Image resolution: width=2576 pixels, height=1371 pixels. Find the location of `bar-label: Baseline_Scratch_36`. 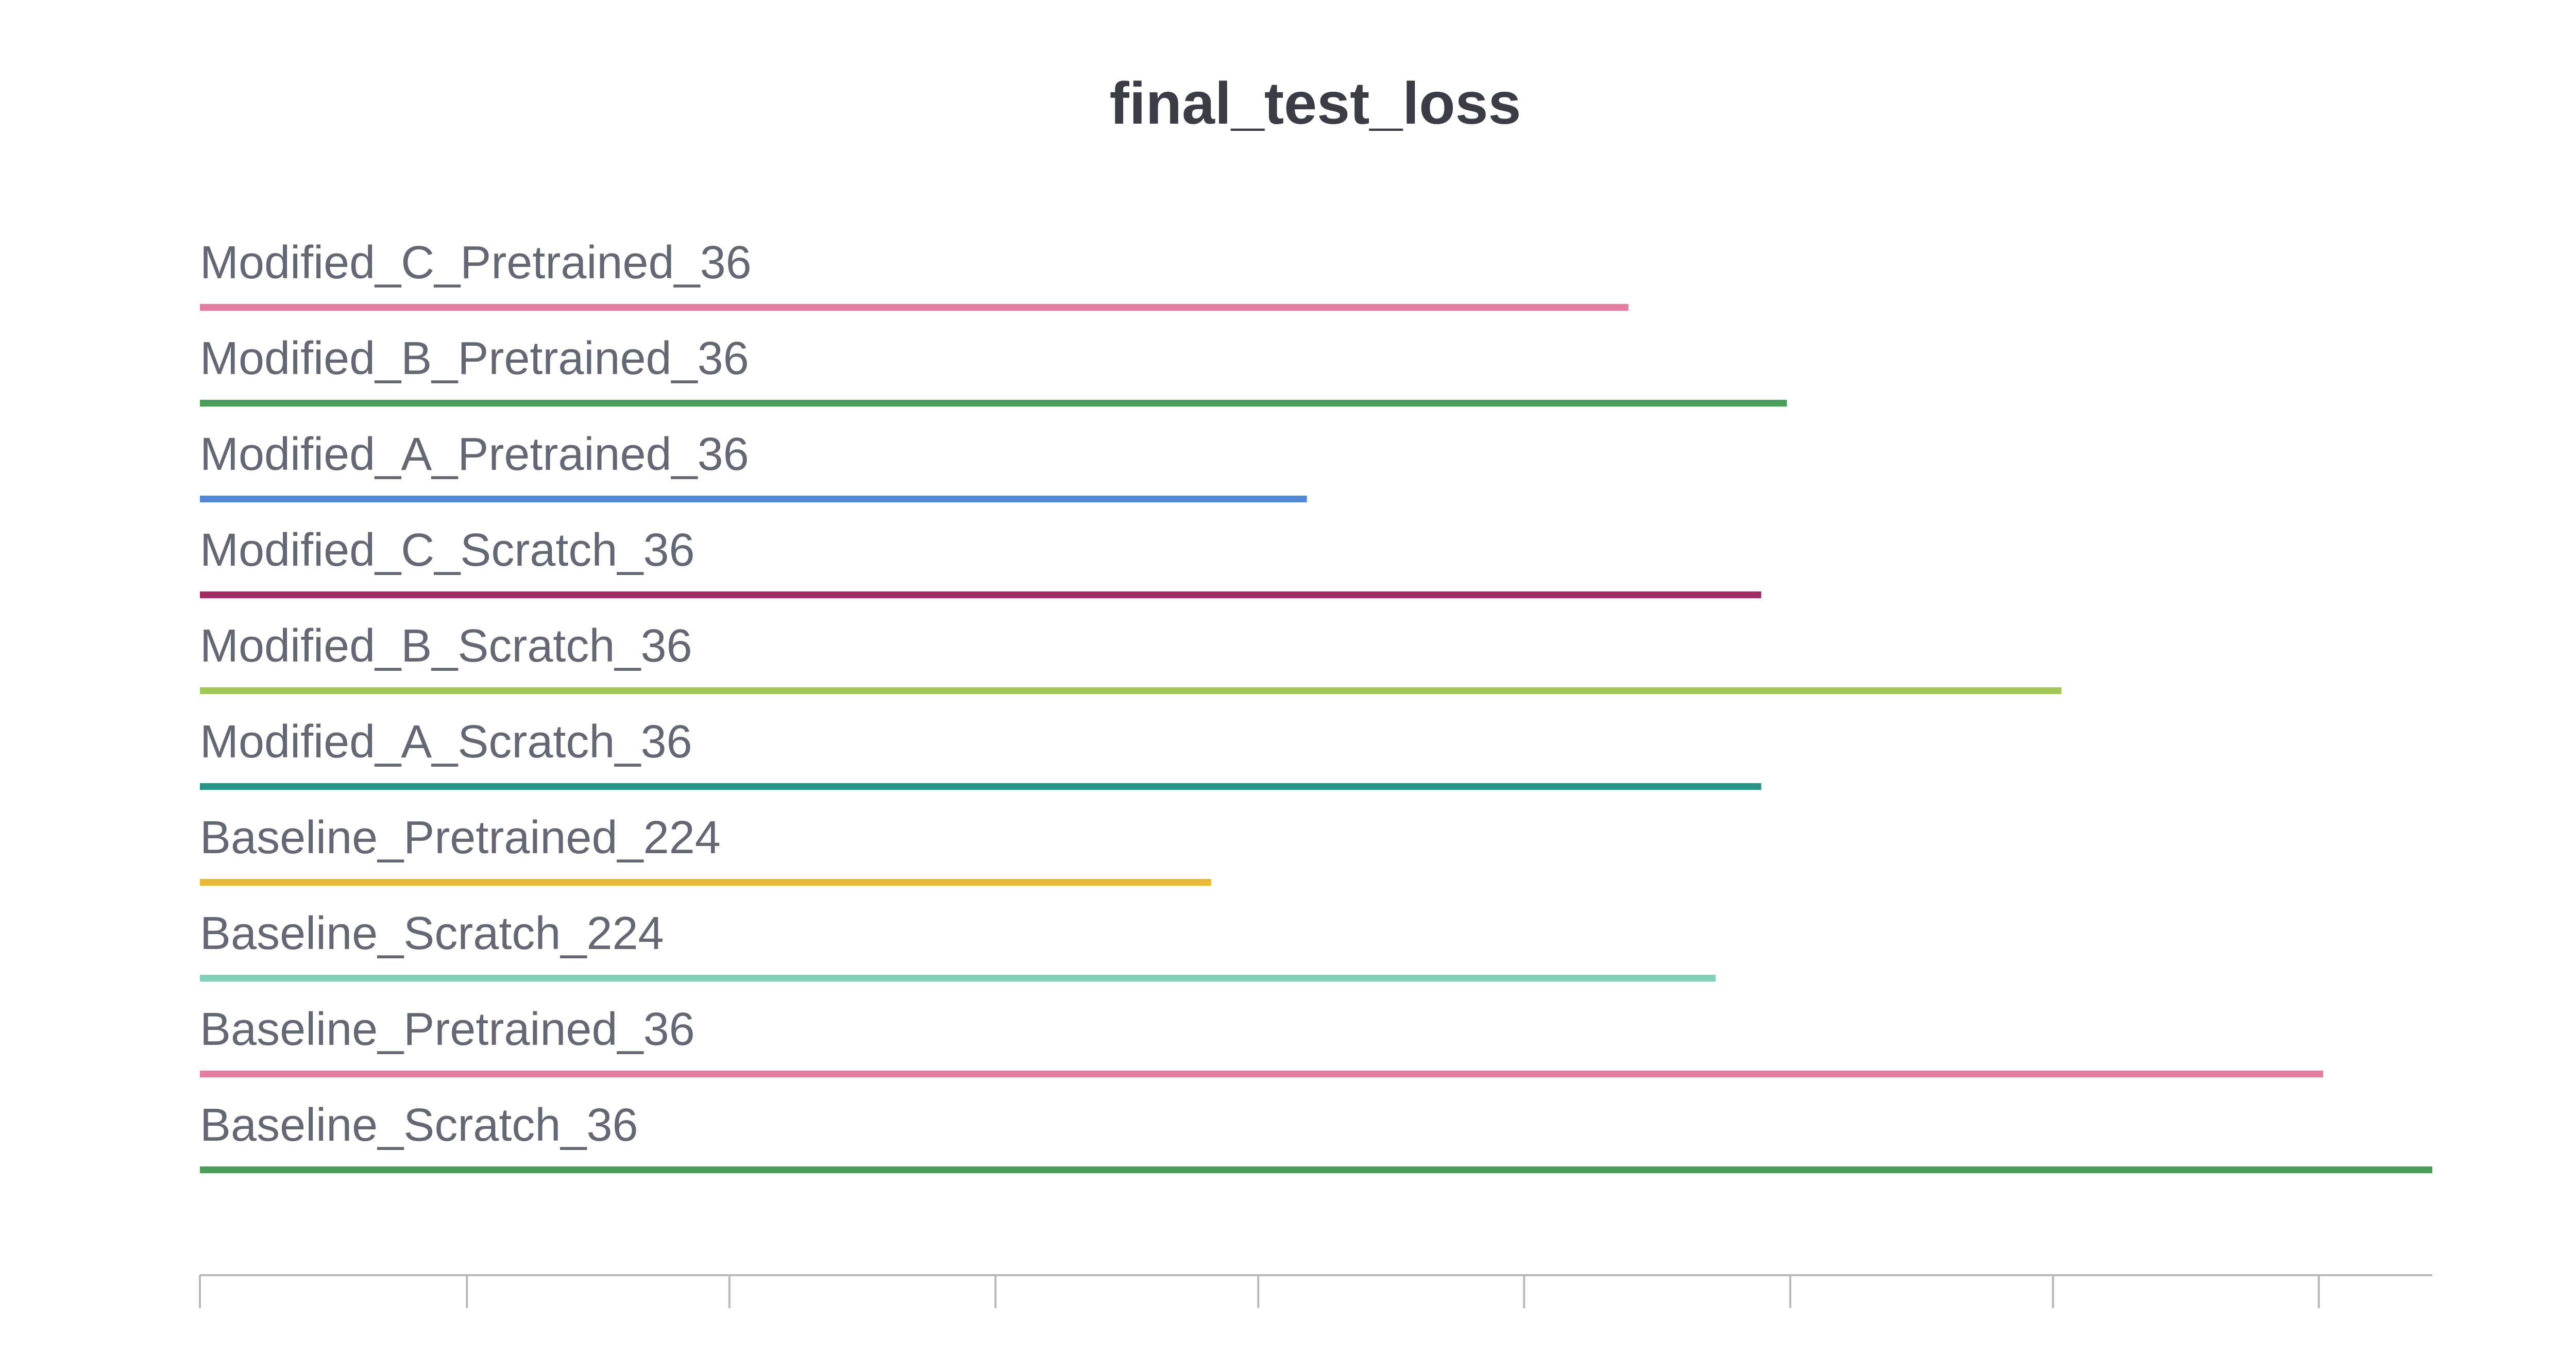

bar-label: Baseline_Scratch_36 is located at coordinates (419, 1125).